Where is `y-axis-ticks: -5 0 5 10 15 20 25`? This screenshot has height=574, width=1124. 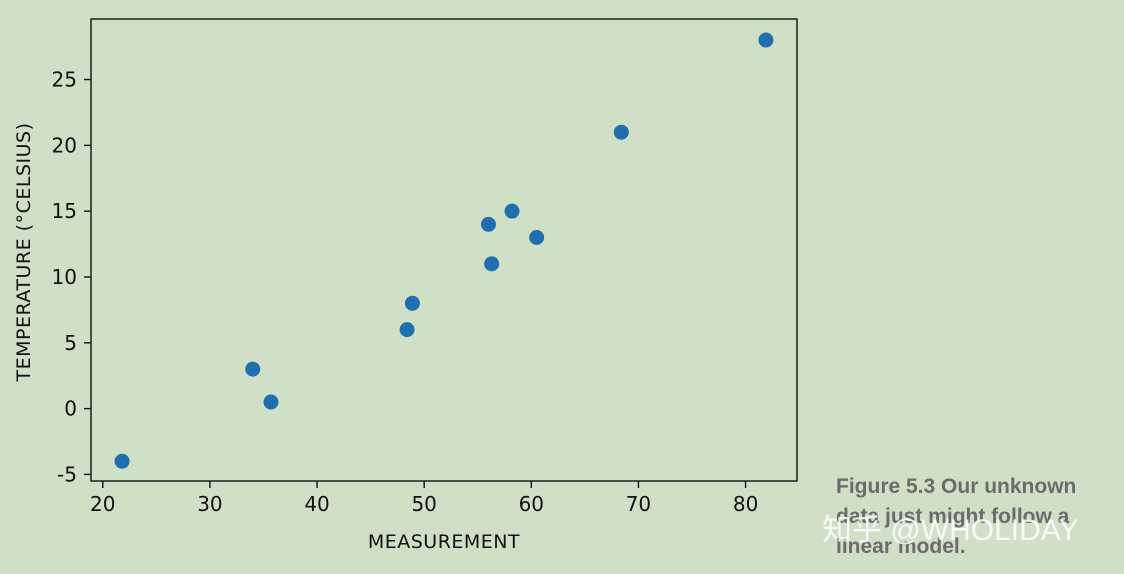
y-axis-ticks: -5 0 5 10 15 20 25 is located at coordinates (71, 277).